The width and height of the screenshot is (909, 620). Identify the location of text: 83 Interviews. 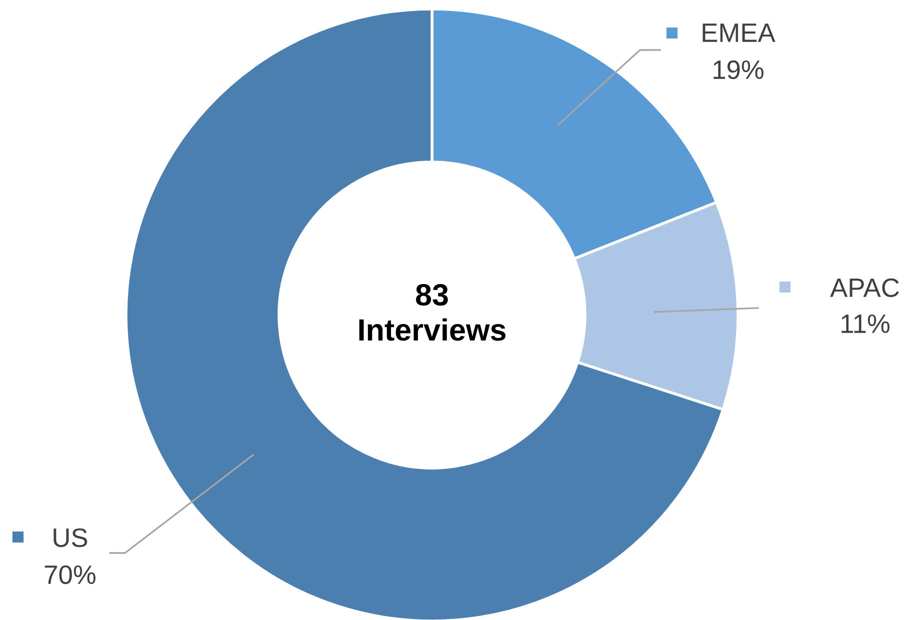
(432, 312).